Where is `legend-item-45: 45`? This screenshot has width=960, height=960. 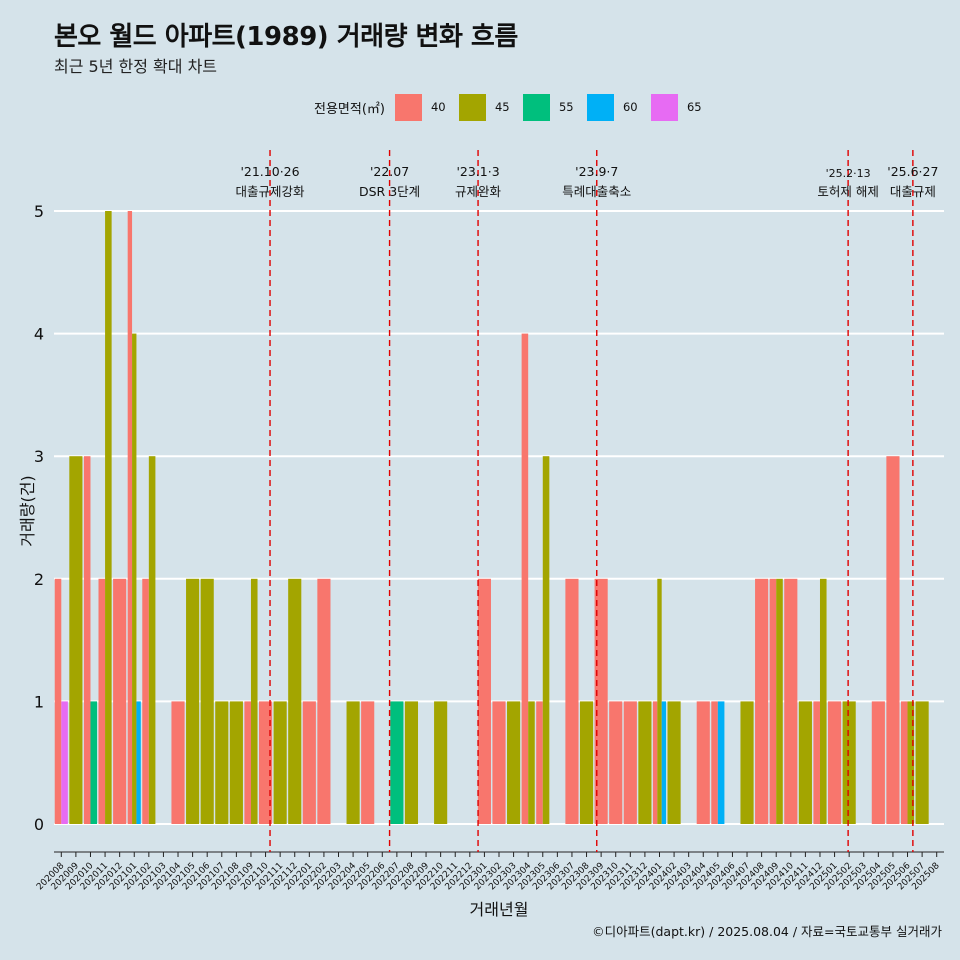 legend-item-45: 45 is located at coordinates (486, 107).